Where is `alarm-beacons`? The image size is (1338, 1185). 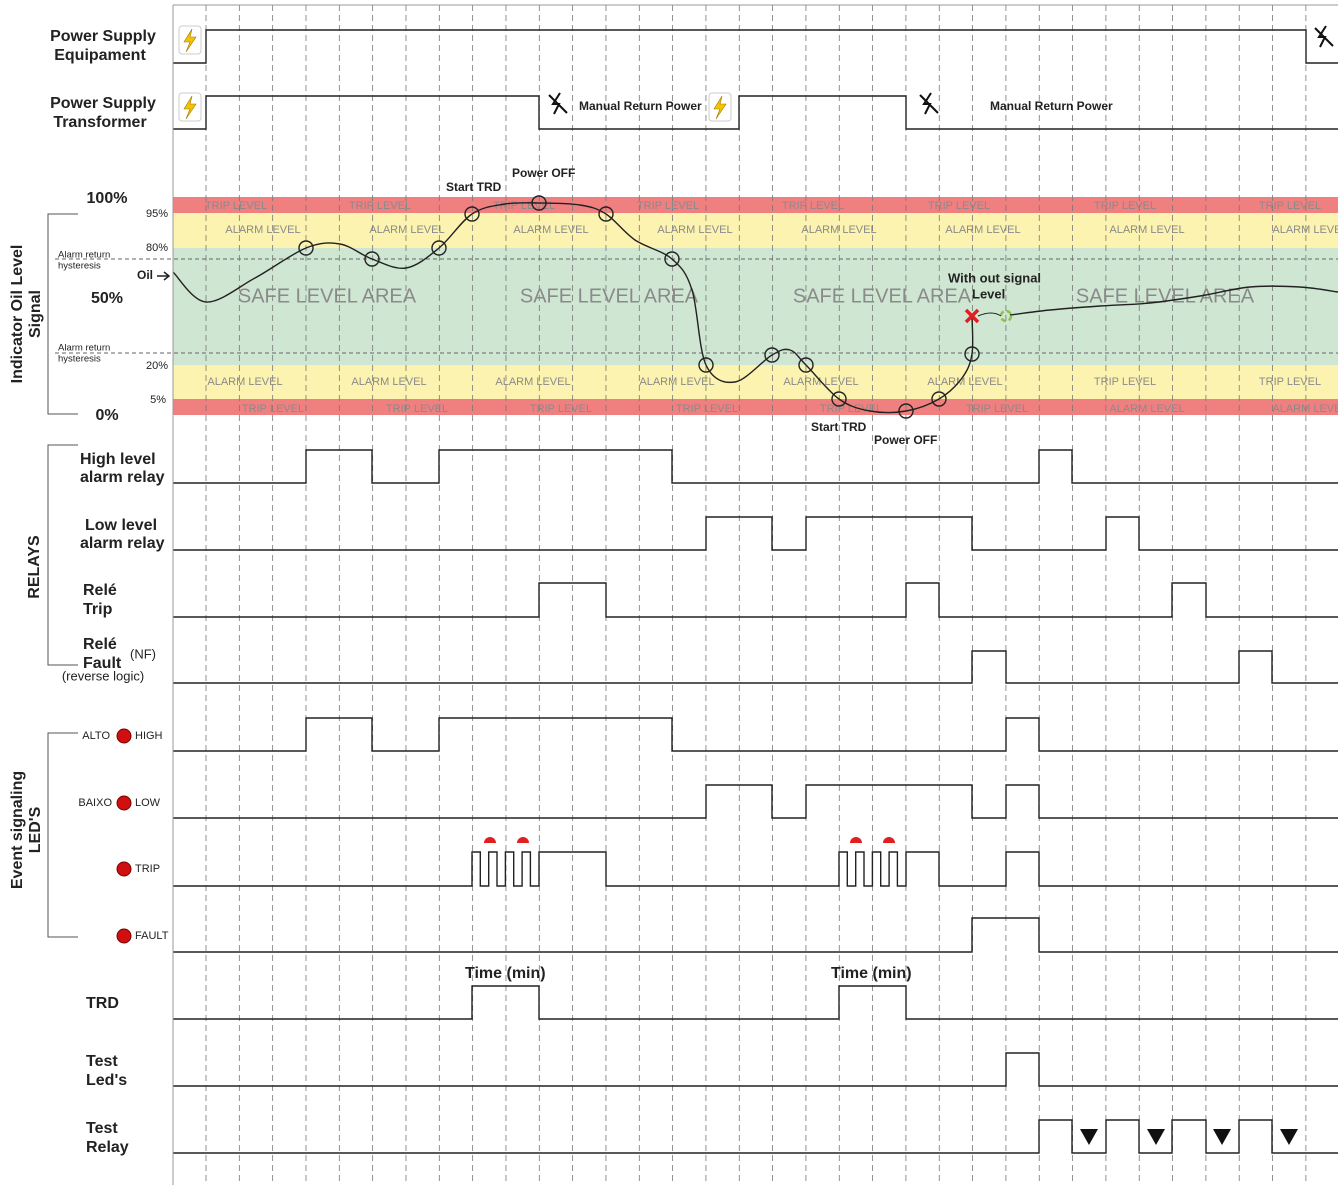
alarm-beacons is located at coordinates (689, 840).